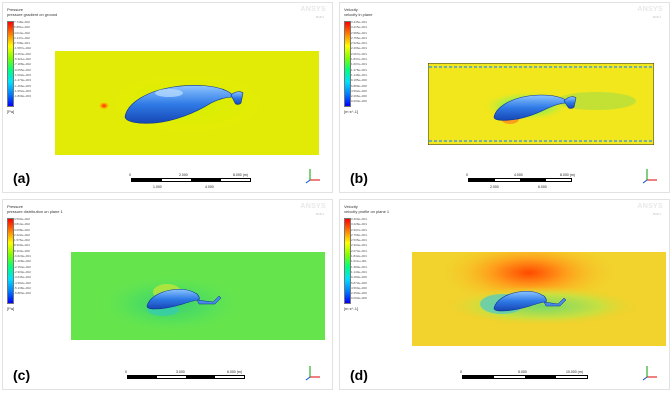 This screenshot has height=394, width=672. I want to click on panel-letter: (b), so click(359, 178).